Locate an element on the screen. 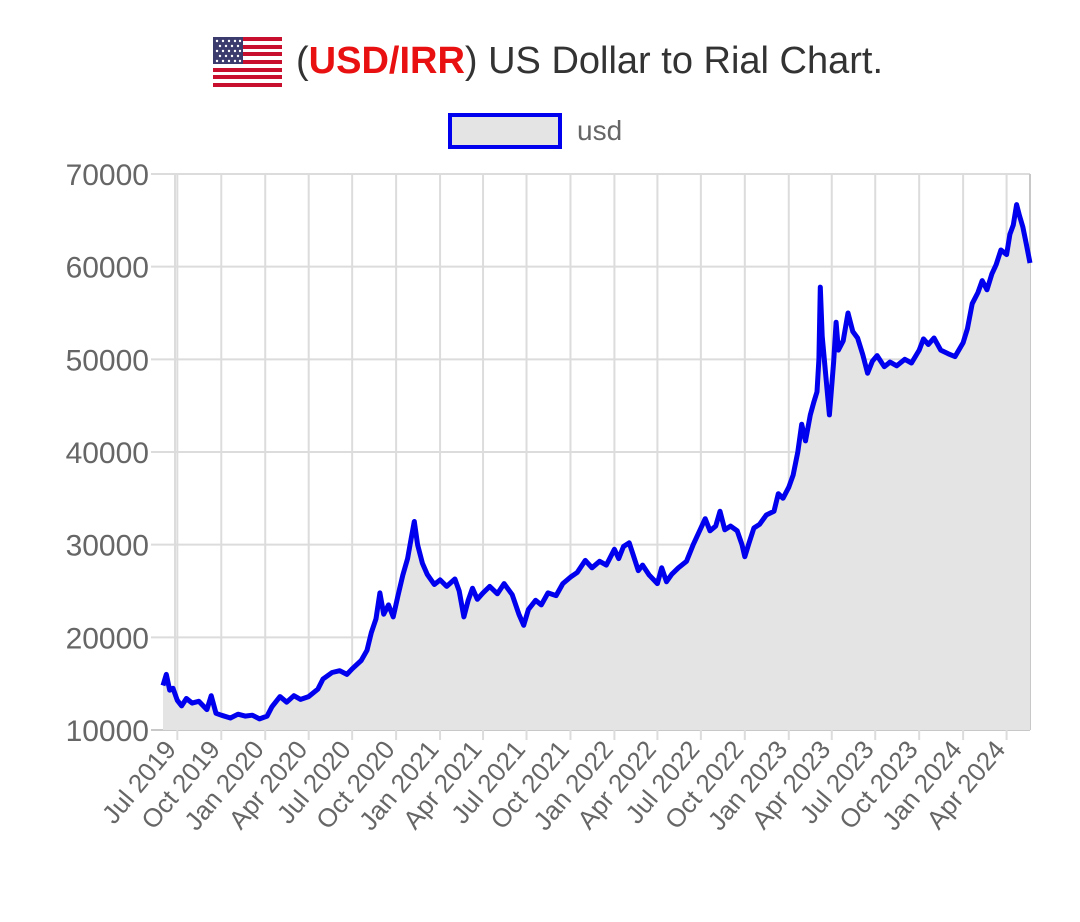 This screenshot has height=922, width=1080. chart-title-group: (USD/IRR) US Dollar to Rial Chart. is located at coordinates (548, 62).